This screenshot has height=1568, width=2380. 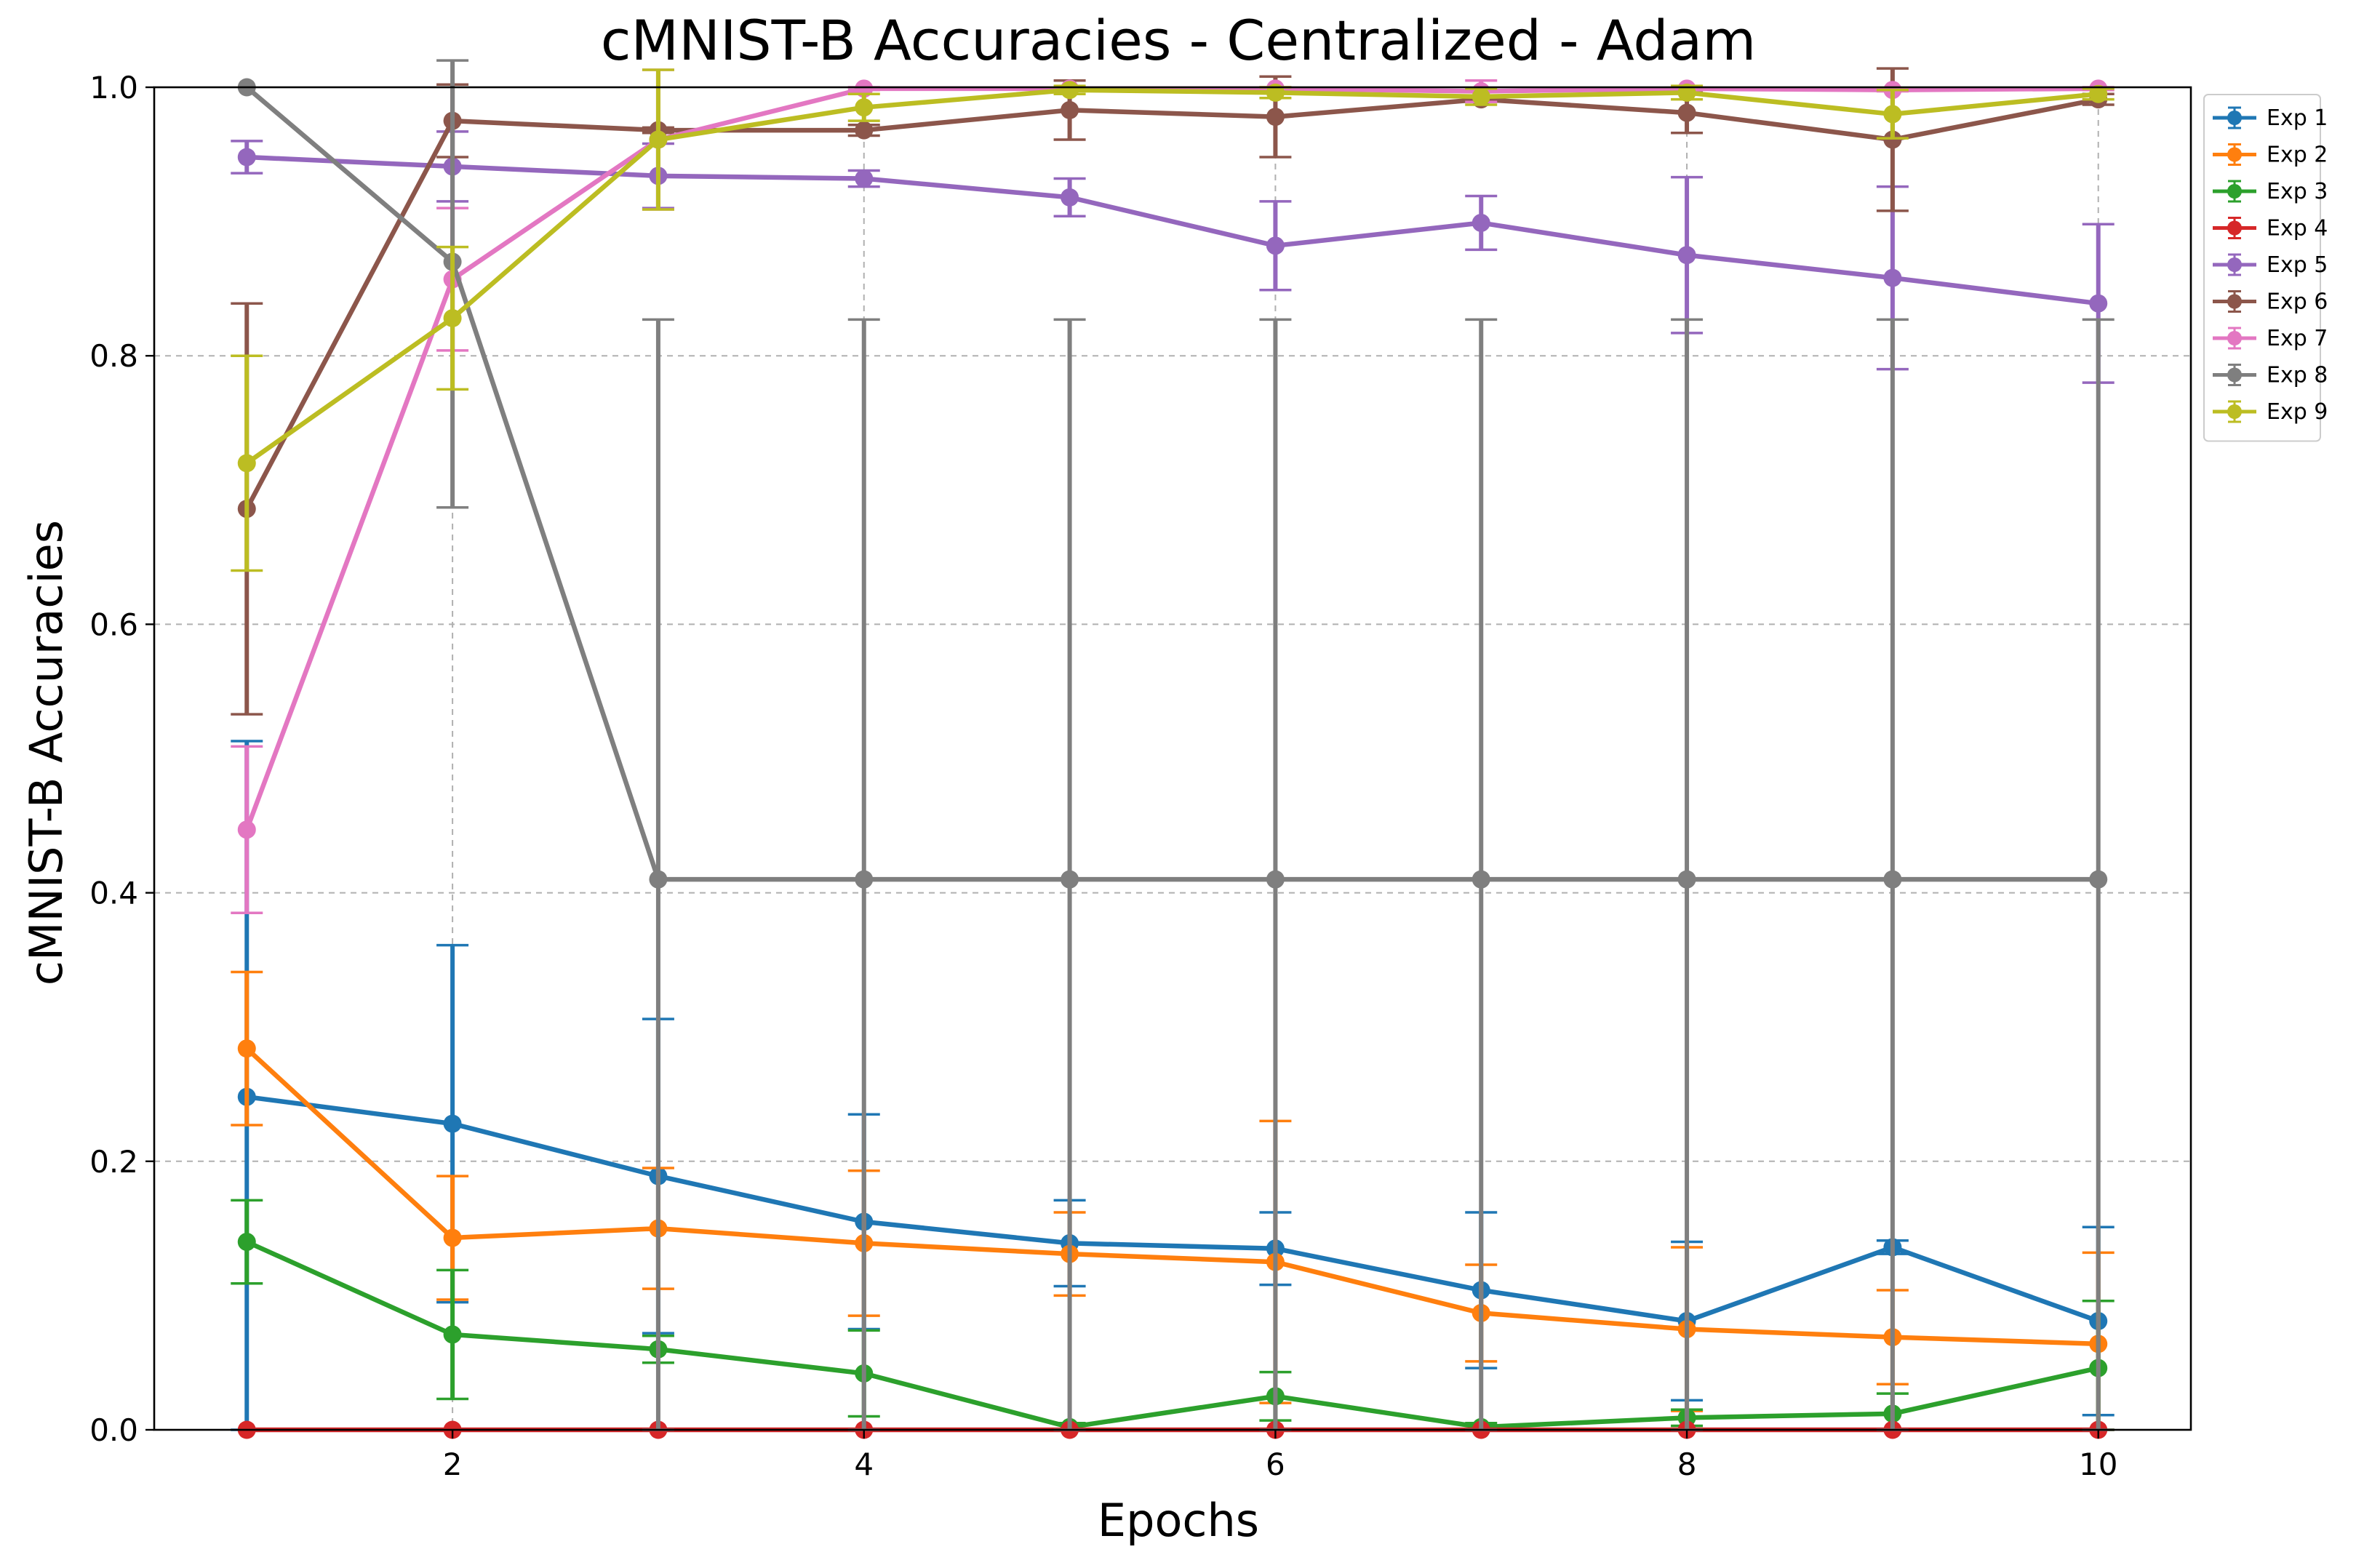 I want to click on legend-item: Exp 9, so click(x=2270, y=412).